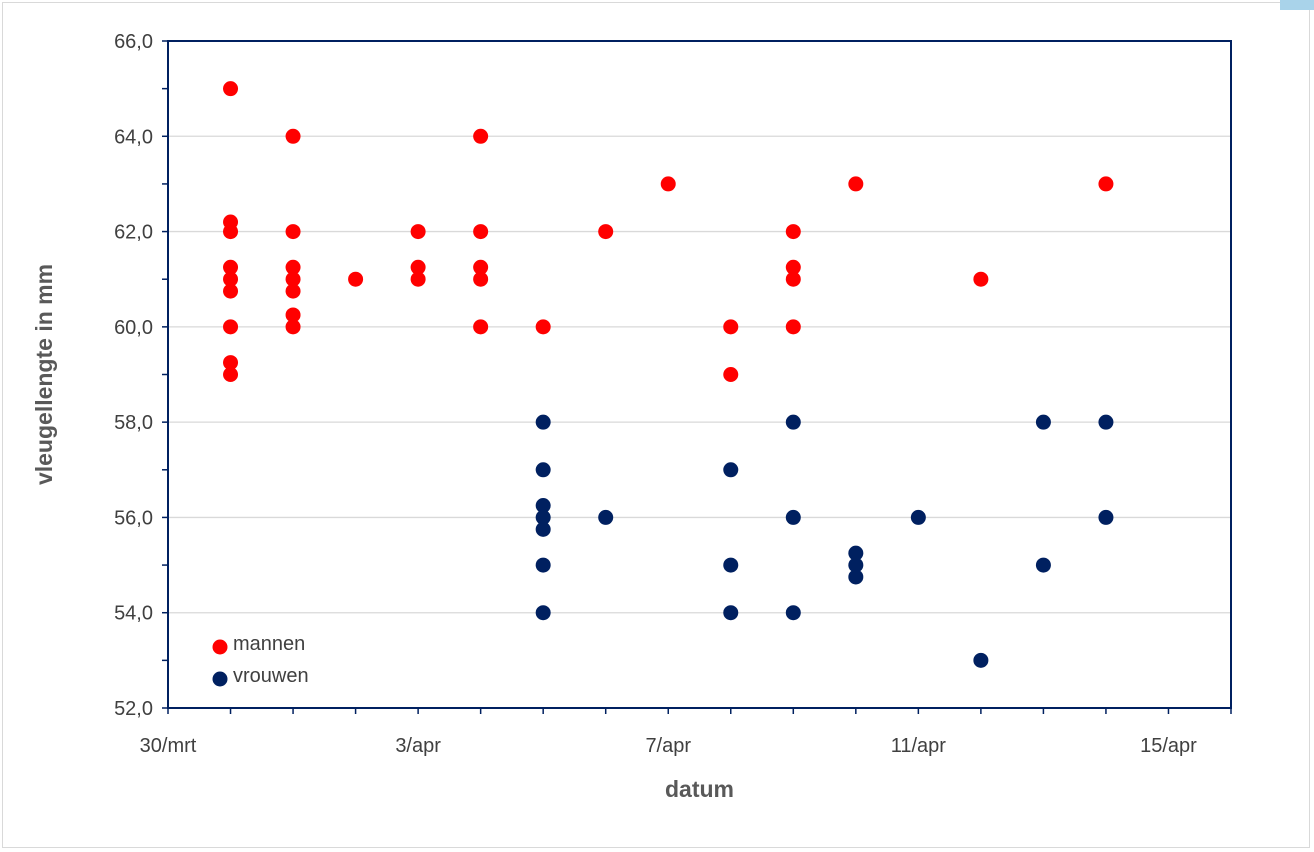 The height and width of the screenshot is (852, 1314). What do you see at coordinates (260, 660) in the screenshot?
I see `legend: mannen vrouwen` at bounding box center [260, 660].